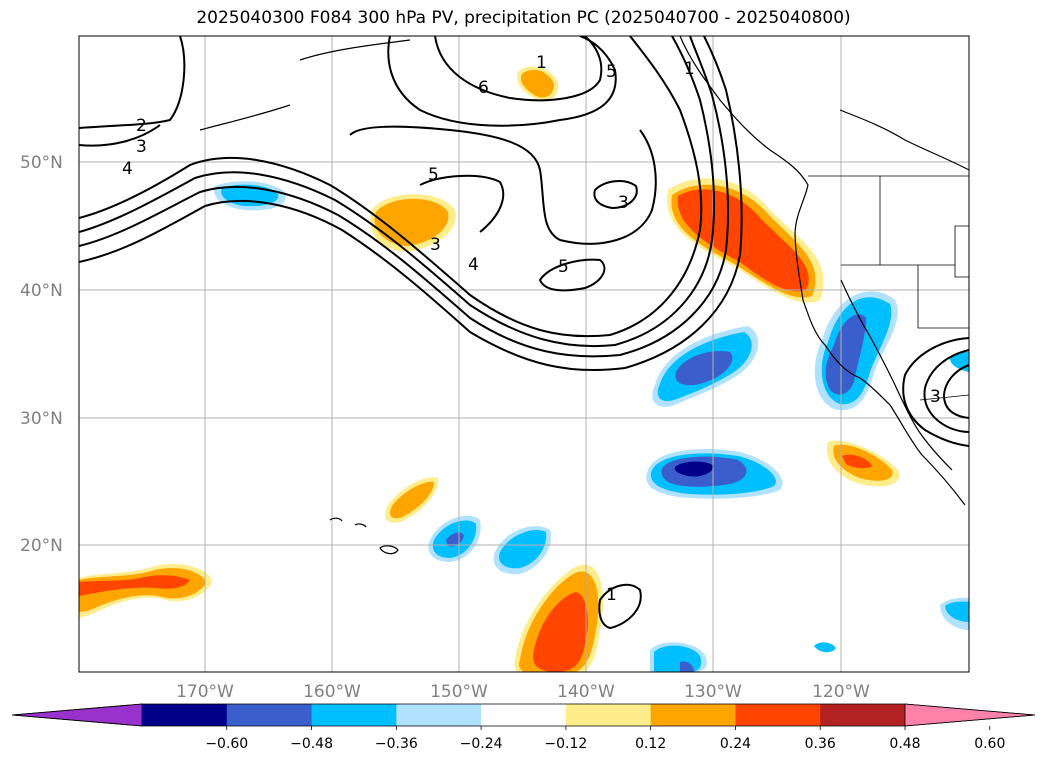 This screenshot has width=1047, height=765. Describe the element at coordinates (411, 222) in the screenshot. I see `precip-positive-155w-core` at that location.